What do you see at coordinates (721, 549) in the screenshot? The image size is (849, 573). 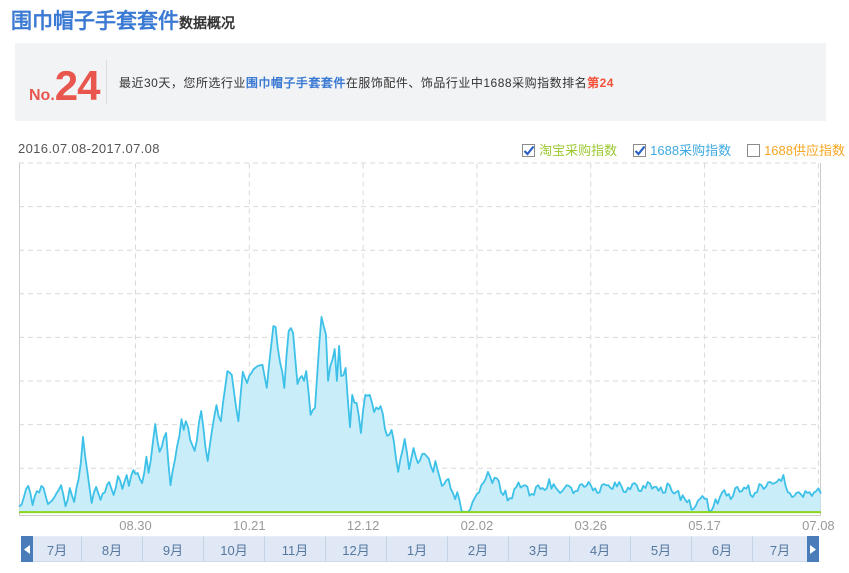 I see `month-cell-6月: 6月` at bounding box center [721, 549].